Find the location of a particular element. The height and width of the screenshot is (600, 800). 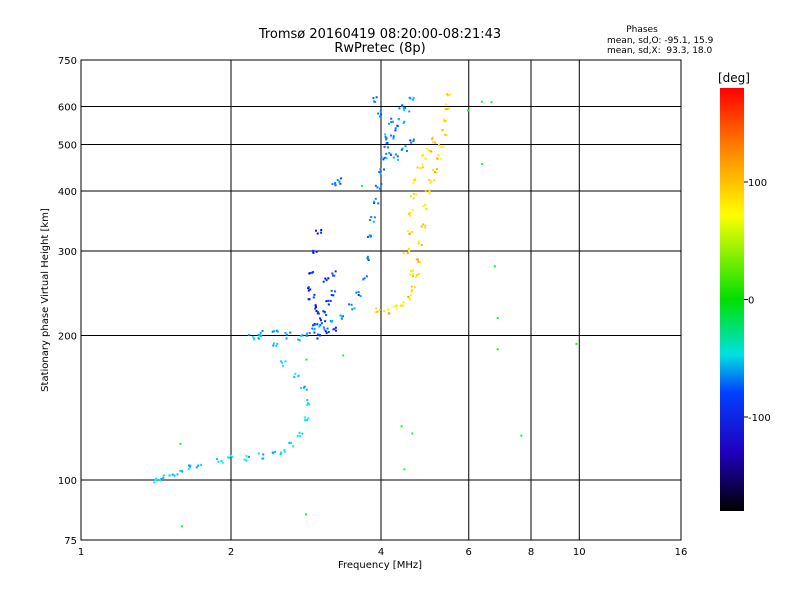

x-tick-label: 2 is located at coordinates (231, 552).